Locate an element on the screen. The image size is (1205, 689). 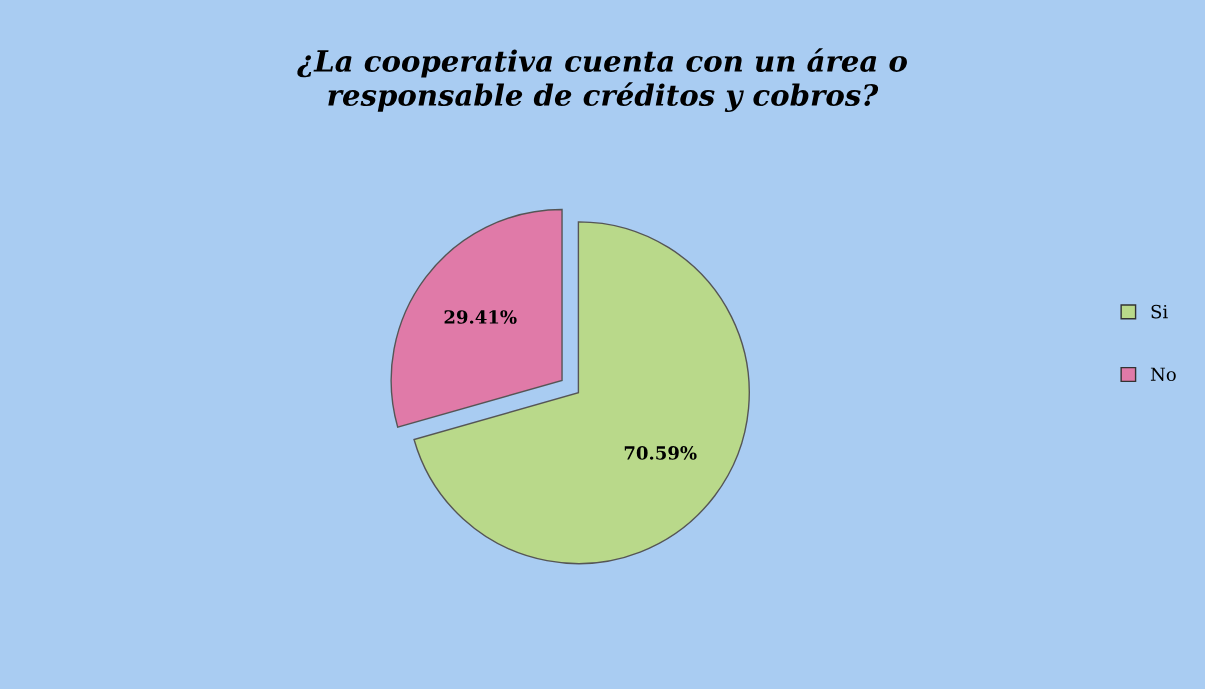
data-label: 70.59% is located at coordinates (660, 453).